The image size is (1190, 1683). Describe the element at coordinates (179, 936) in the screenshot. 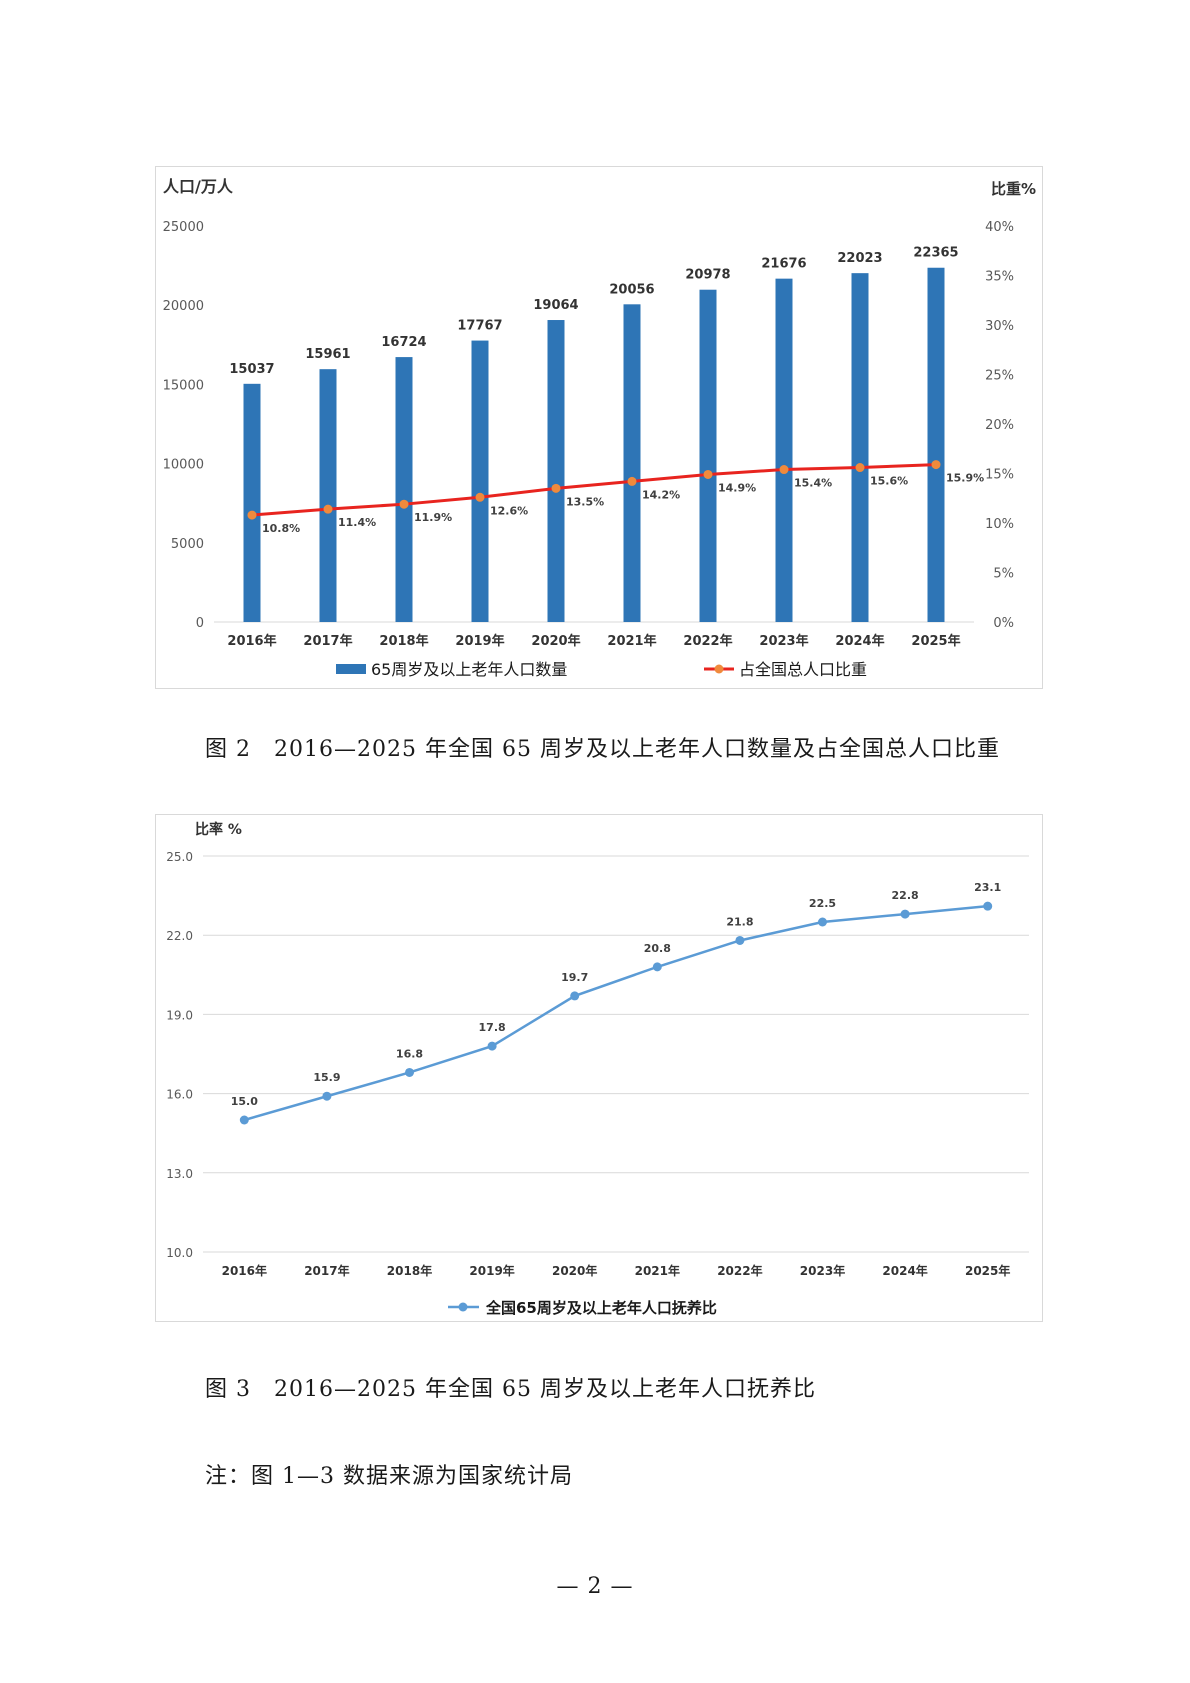

I see `y-tick-label: 22.0` at that location.